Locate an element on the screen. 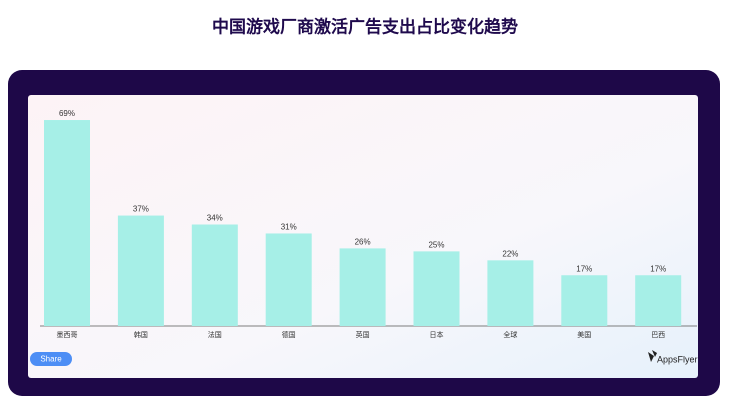 Image resolution: width=730 pixels, height=413 pixels. share-bg is located at coordinates (51, 359).